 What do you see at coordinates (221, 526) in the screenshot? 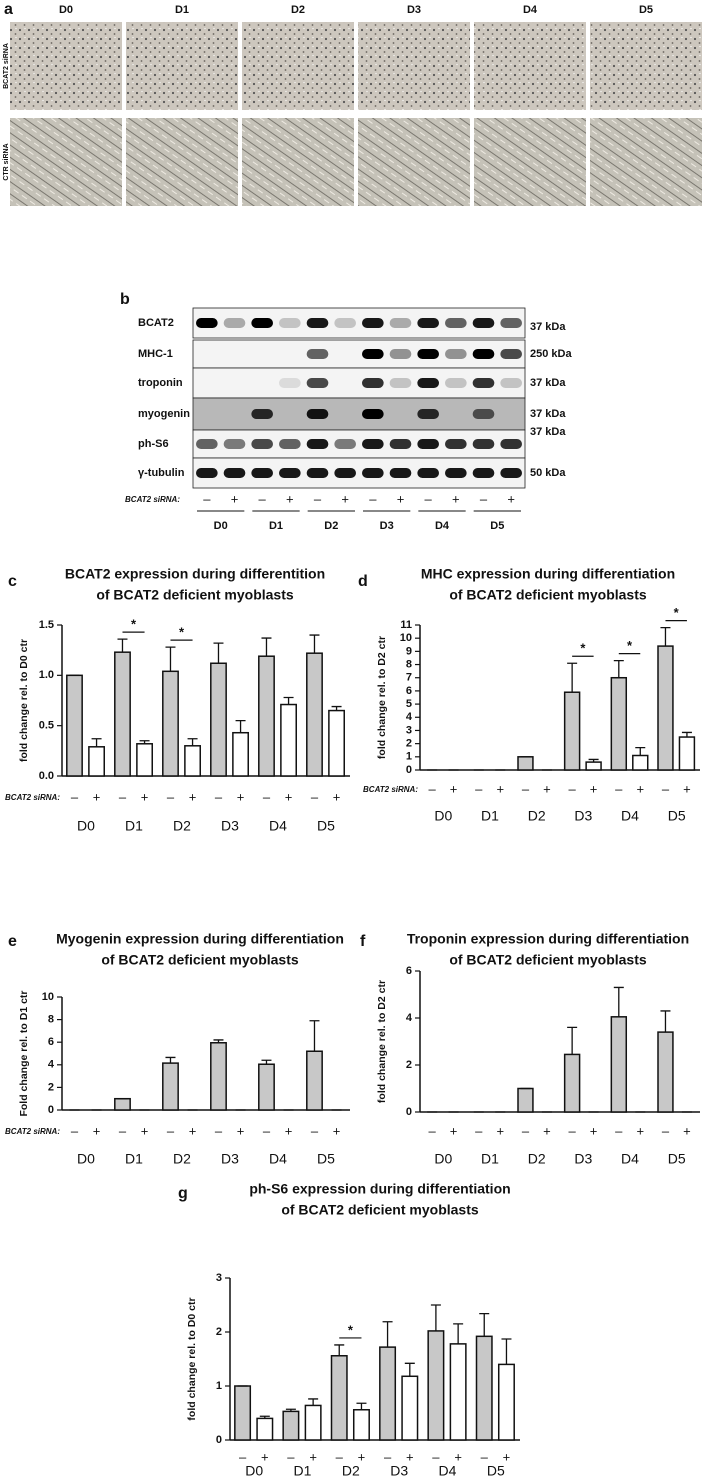
I see `day-label: D0` at bounding box center [221, 526].